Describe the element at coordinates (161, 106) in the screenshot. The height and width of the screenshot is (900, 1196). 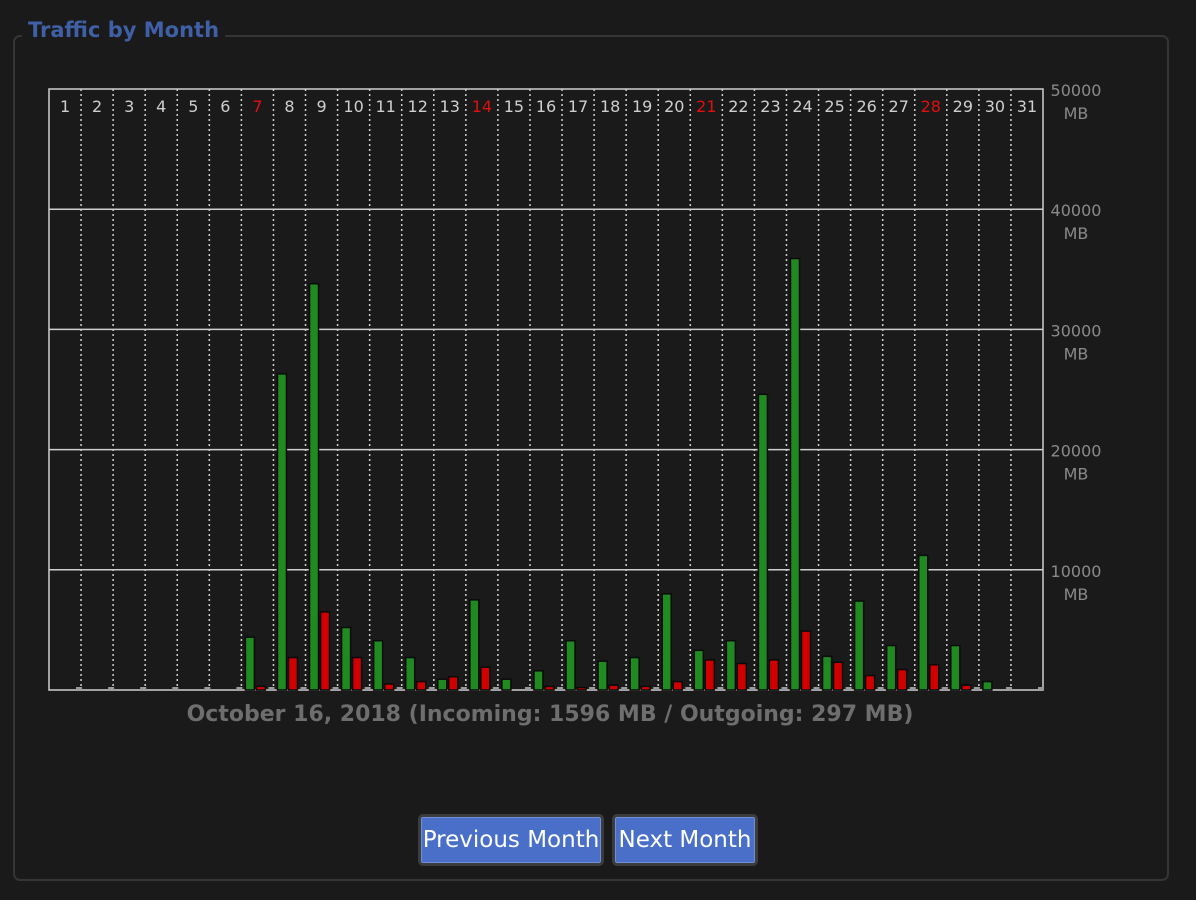
I see `day-label: 4` at that location.